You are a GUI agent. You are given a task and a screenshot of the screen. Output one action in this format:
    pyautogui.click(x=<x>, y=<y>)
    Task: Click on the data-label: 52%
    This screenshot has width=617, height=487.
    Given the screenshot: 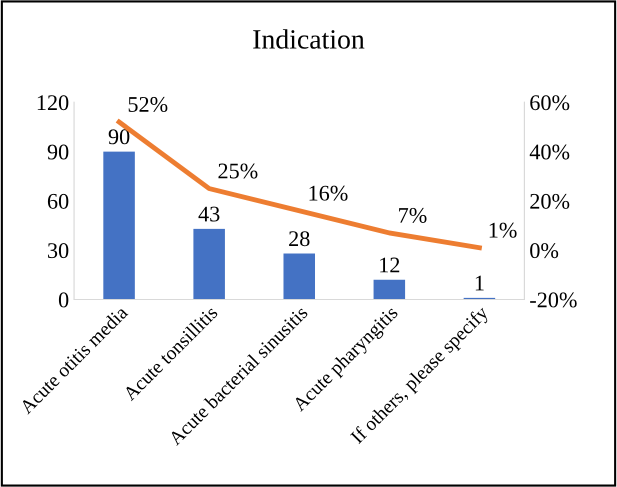 What is the action you would take?
    pyautogui.click(x=148, y=104)
    